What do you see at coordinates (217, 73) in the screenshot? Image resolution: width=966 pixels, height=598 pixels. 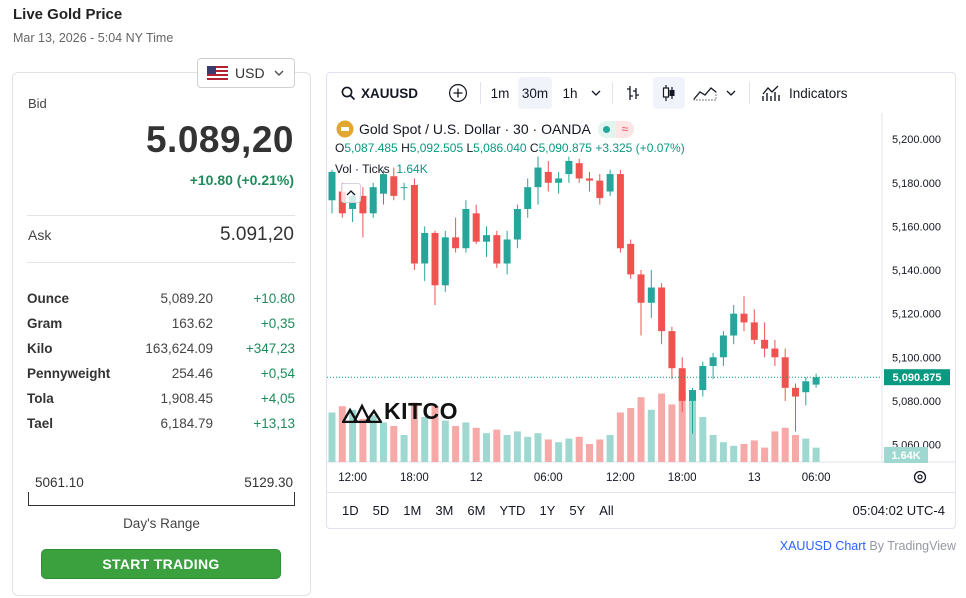 I see `us-flag-icon` at bounding box center [217, 73].